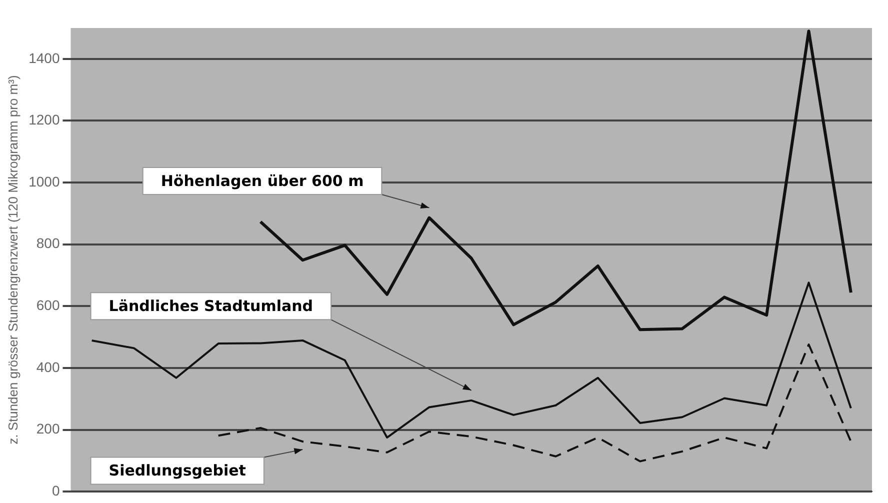 This screenshot has width=888, height=503. I want to click on y-tick-label: 600, so click(48, 305).